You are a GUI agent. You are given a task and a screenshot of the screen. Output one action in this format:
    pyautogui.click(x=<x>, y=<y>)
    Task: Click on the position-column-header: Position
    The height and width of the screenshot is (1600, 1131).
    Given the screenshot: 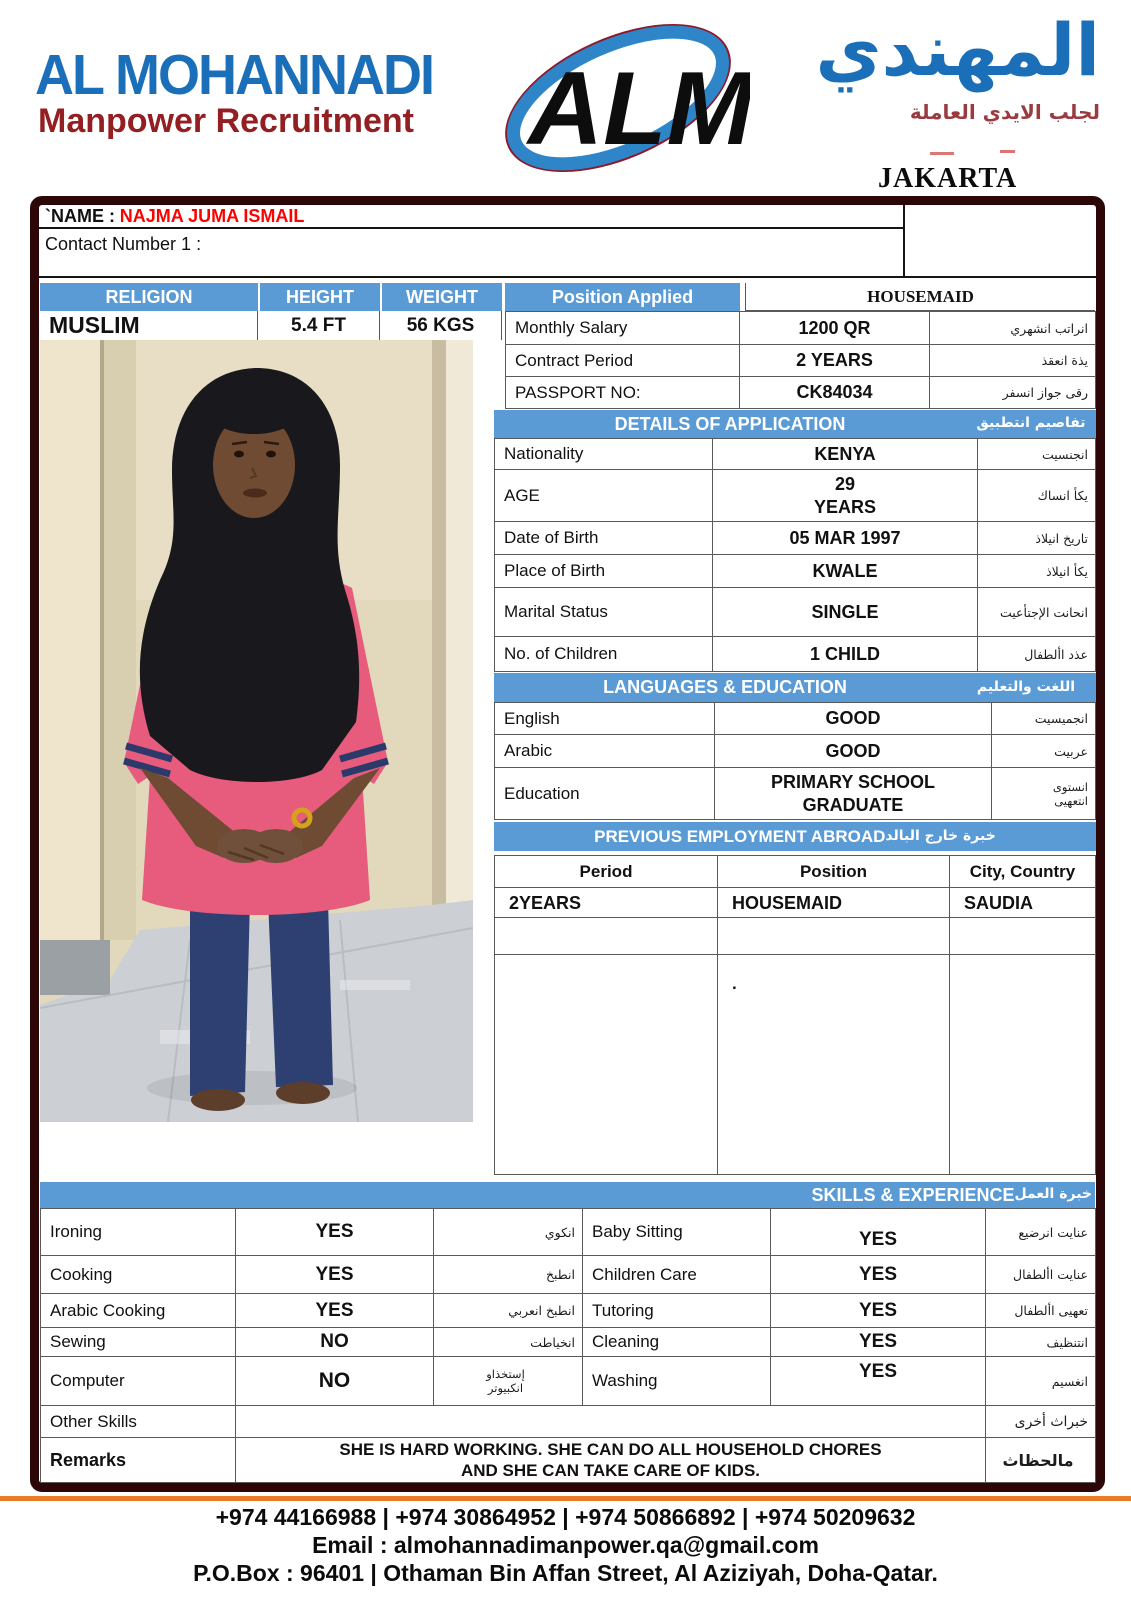 What is the action you would take?
    pyautogui.click(x=833, y=871)
    